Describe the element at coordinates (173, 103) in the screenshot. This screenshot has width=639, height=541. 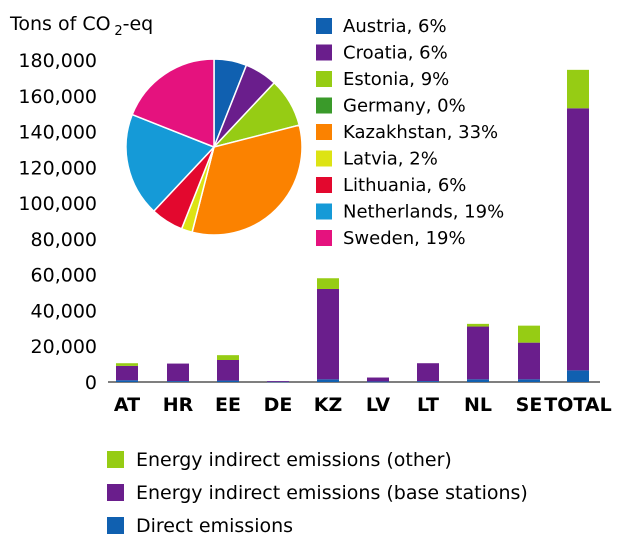
I see `pie-slice-sweden` at that location.